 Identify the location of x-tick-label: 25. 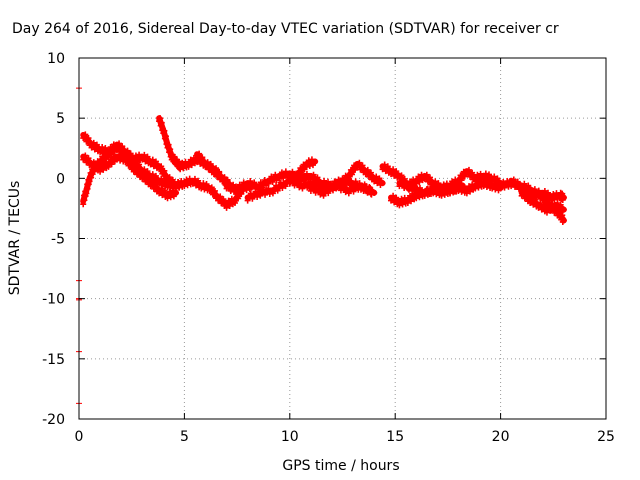
(606, 437).